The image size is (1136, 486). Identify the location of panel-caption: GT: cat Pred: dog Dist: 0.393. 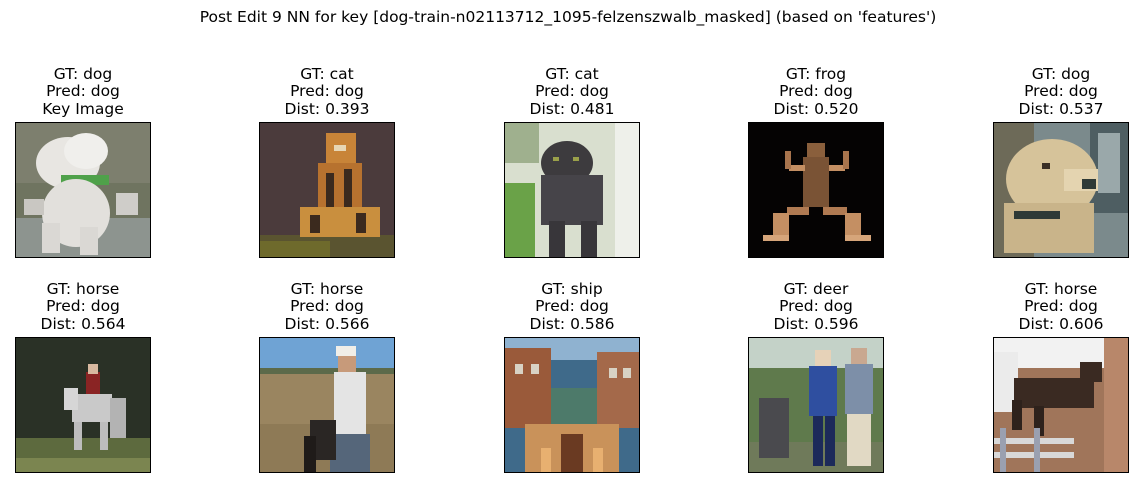
(327, 91).